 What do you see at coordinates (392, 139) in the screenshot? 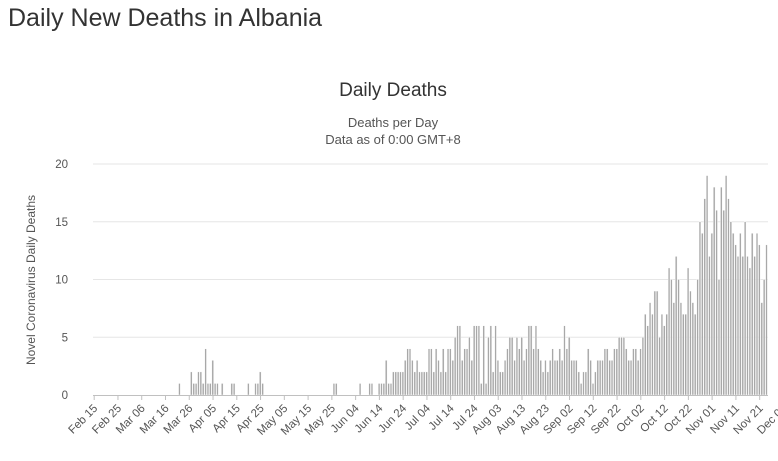
I see `chart-subtitle-line-2: Data as of 0:00 GMT+8` at bounding box center [392, 139].